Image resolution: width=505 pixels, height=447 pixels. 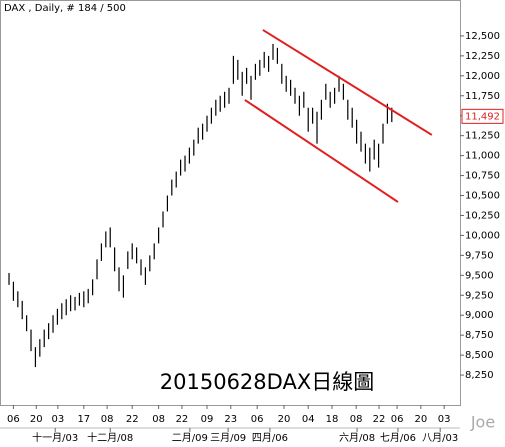 I want to click on month-label: 十一月/03, so click(x=55, y=437).